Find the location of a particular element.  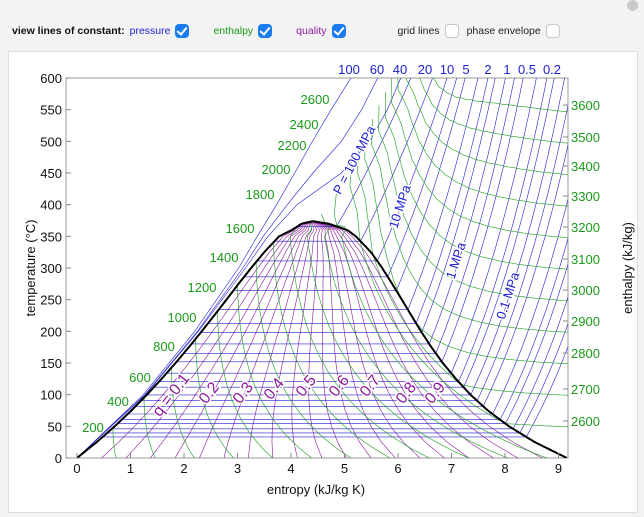

quality-label: 0.6 is located at coordinates (339, 386).